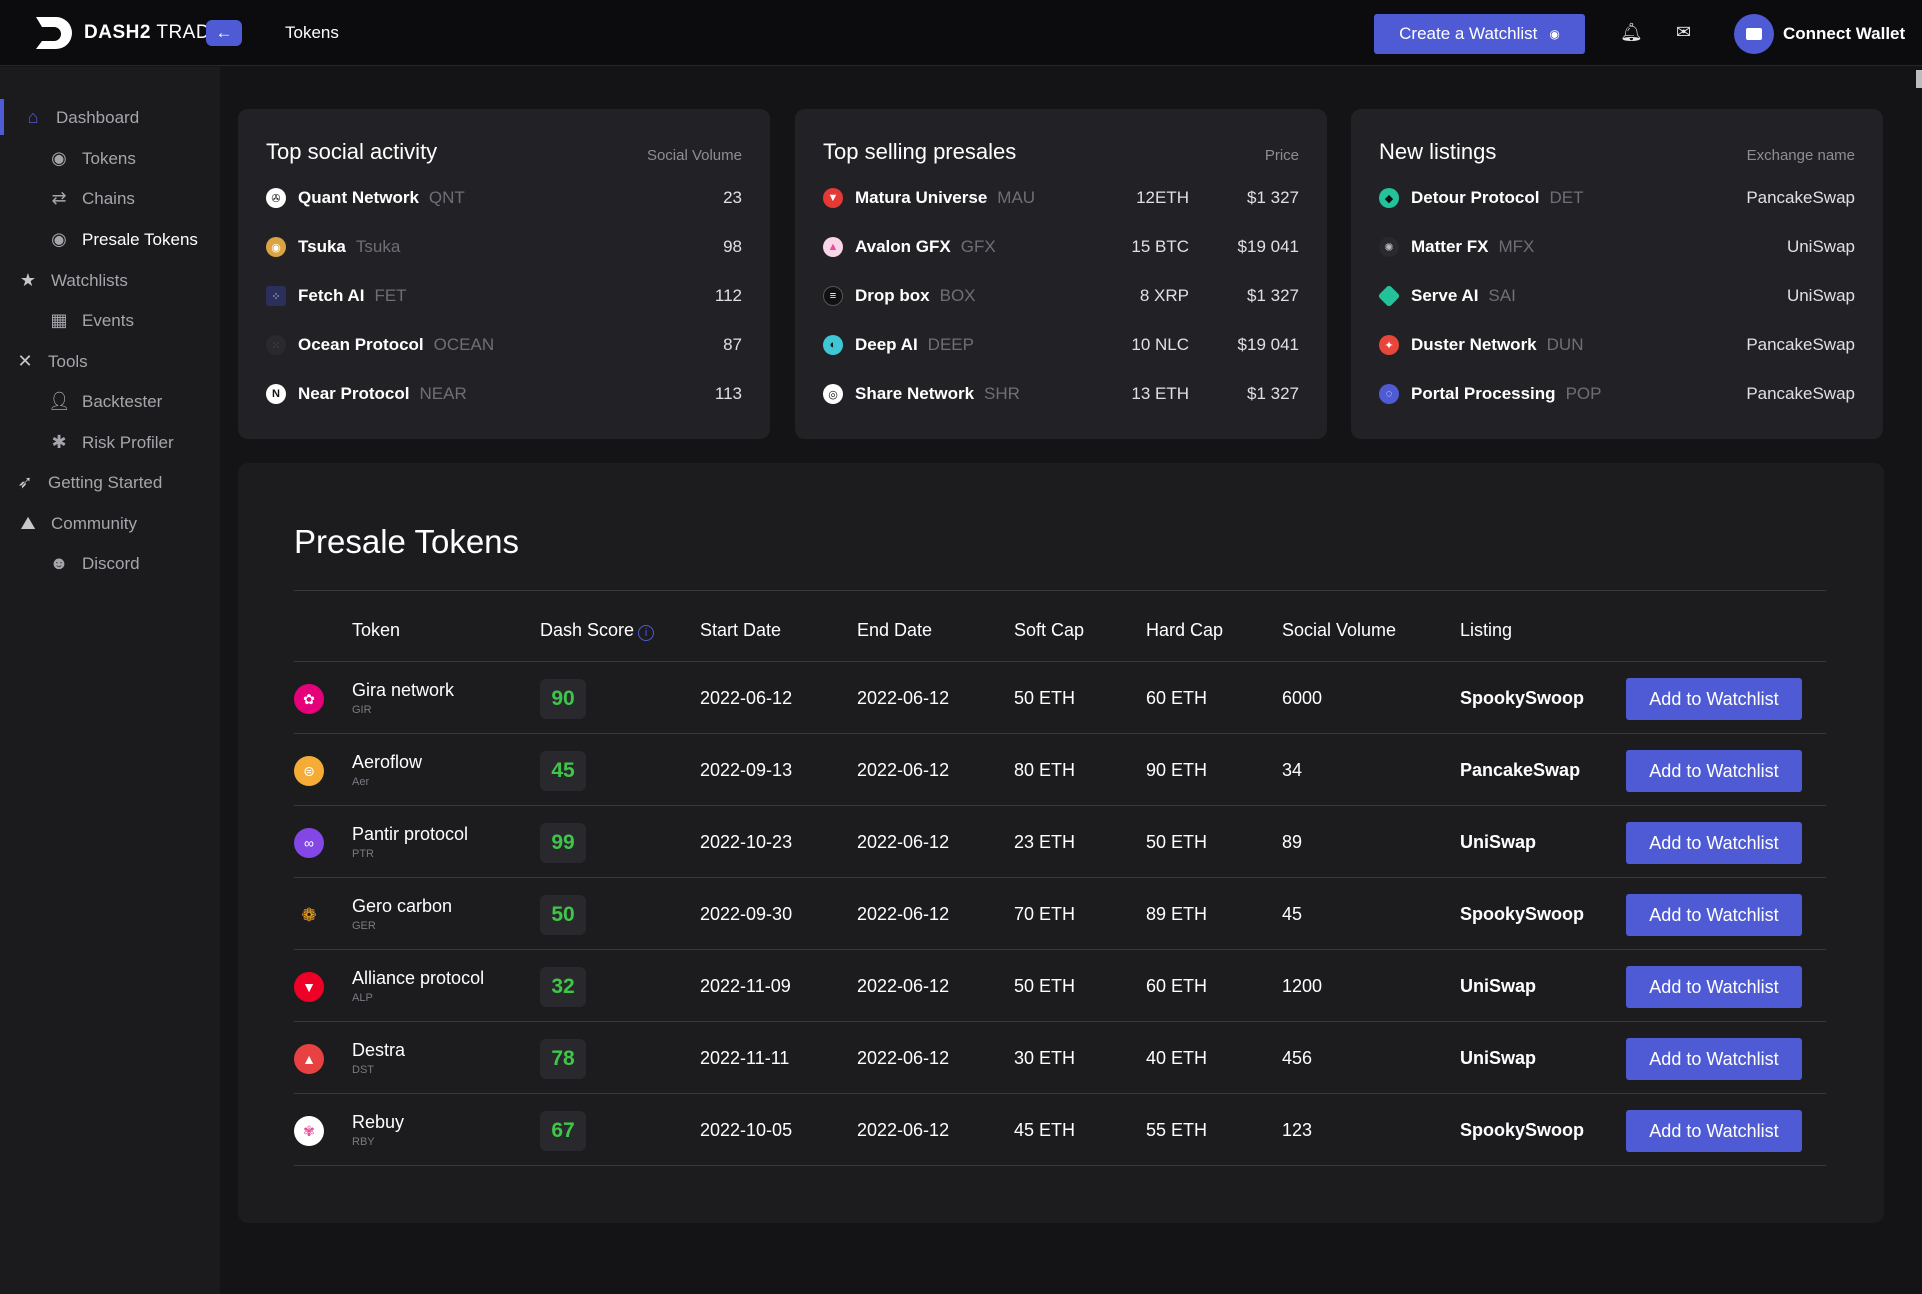  I want to click on presale-price: $1 327, so click(1273, 197).